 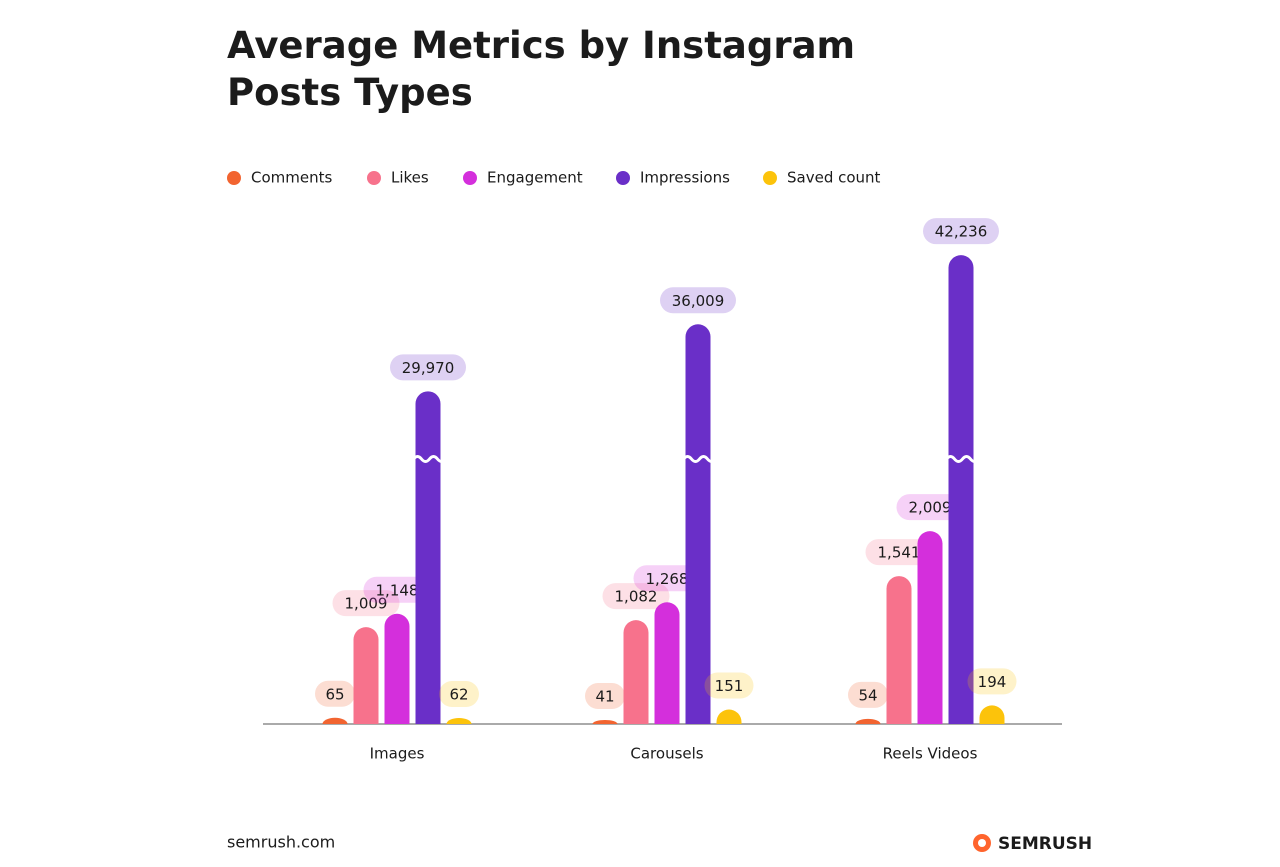 What do you see at coordinates (350, 92) in the screenshot?
I see `title-line: Posts Types` at bounding box center [350, 92].